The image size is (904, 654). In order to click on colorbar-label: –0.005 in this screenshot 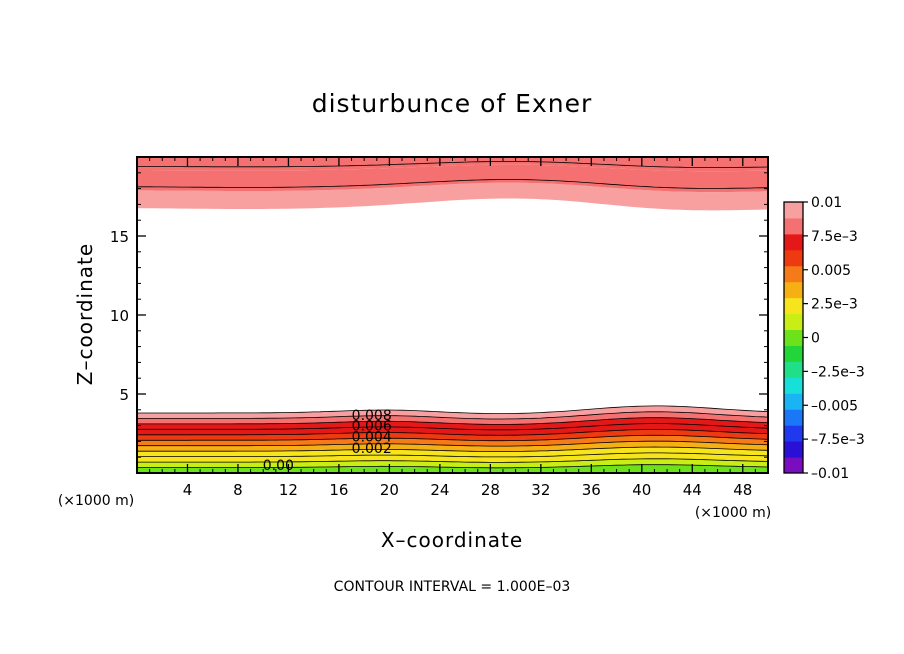, I will do `click(834, 406)`.